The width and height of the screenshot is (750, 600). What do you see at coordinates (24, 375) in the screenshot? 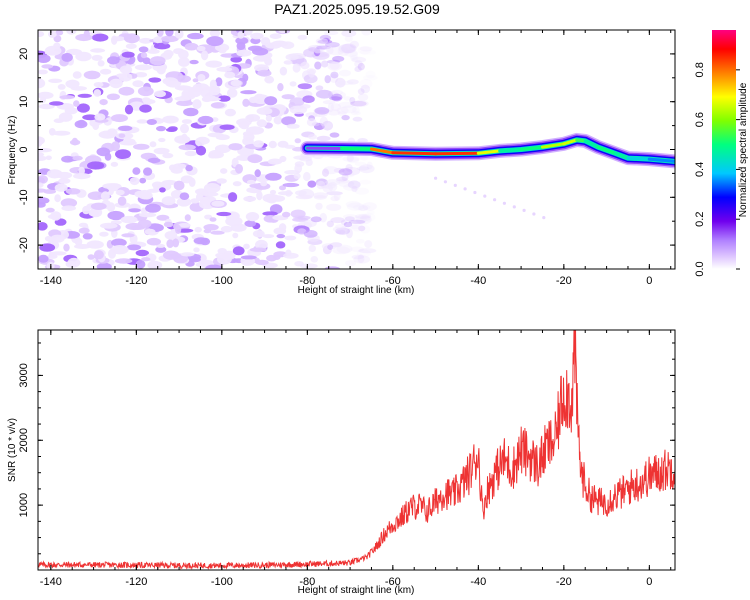
I see `y-tick-label: 3000` at bounding box center [24, 375].